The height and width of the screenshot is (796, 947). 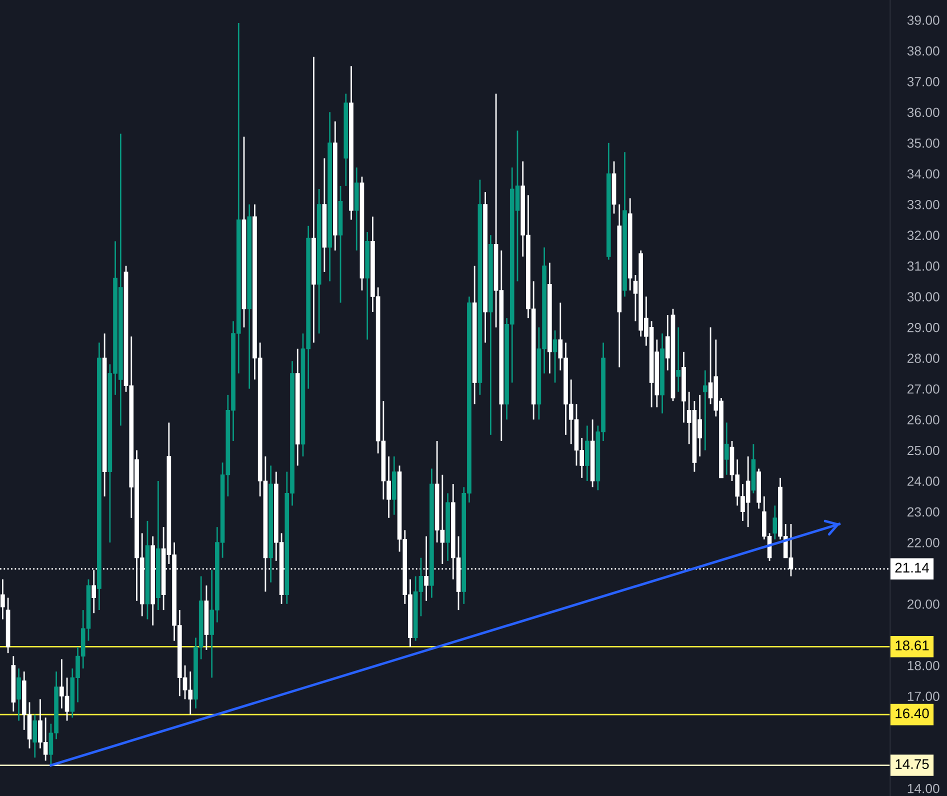 What do you see at coordinates (924, 543) in the screenshot?
I see `y-tick-label: 22.00` at bounding box center [924, 543].